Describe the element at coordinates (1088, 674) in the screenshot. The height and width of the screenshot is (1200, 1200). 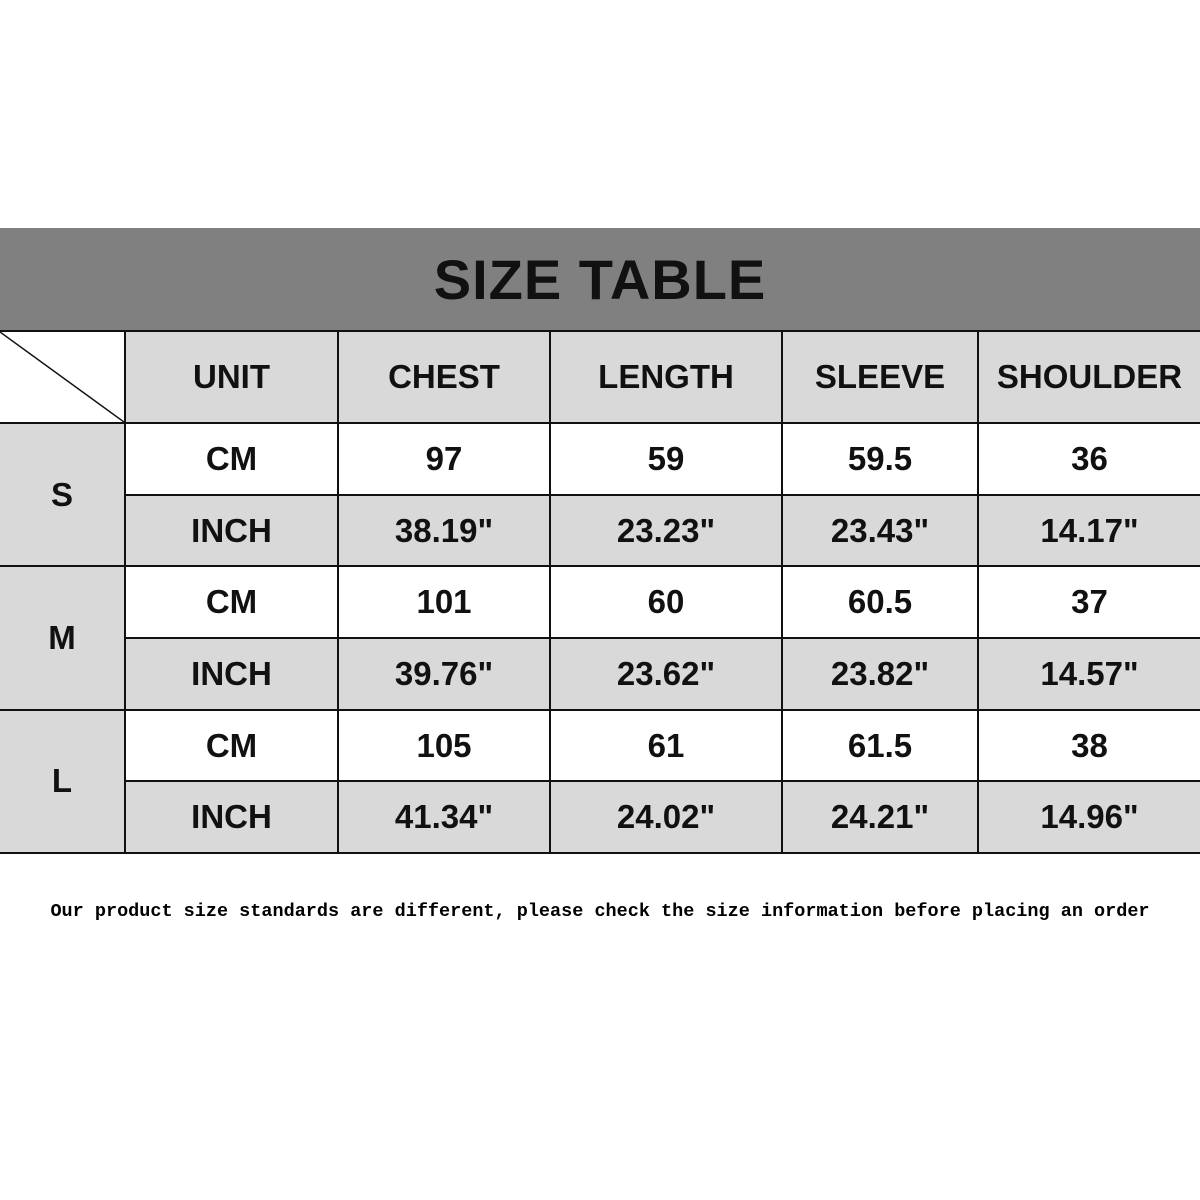
I see `value-cell: 14.57"` at that location.